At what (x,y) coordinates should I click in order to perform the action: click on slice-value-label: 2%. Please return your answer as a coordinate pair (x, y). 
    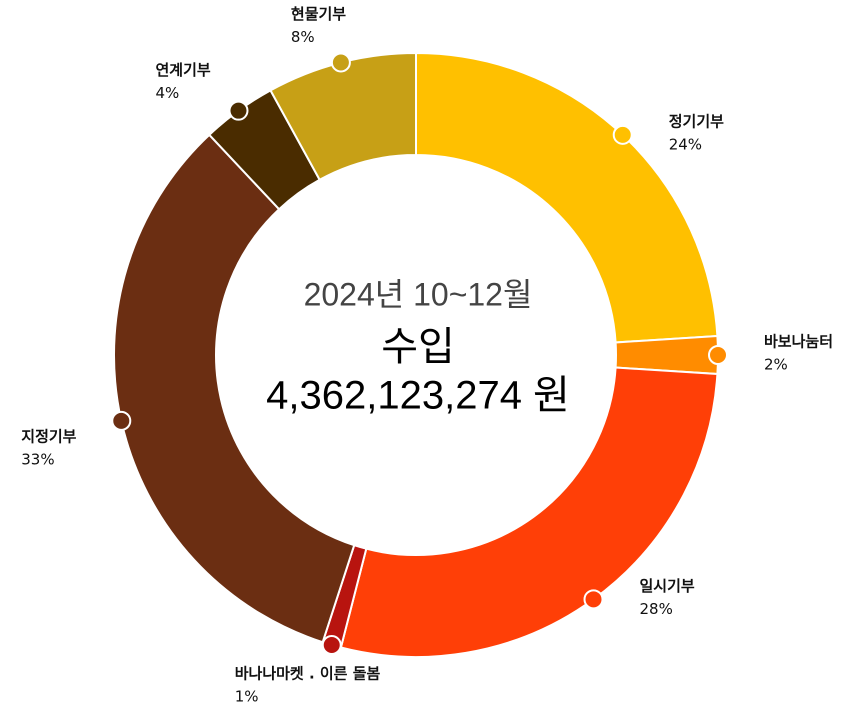
    Looking at the image, I should click on (776, 365).